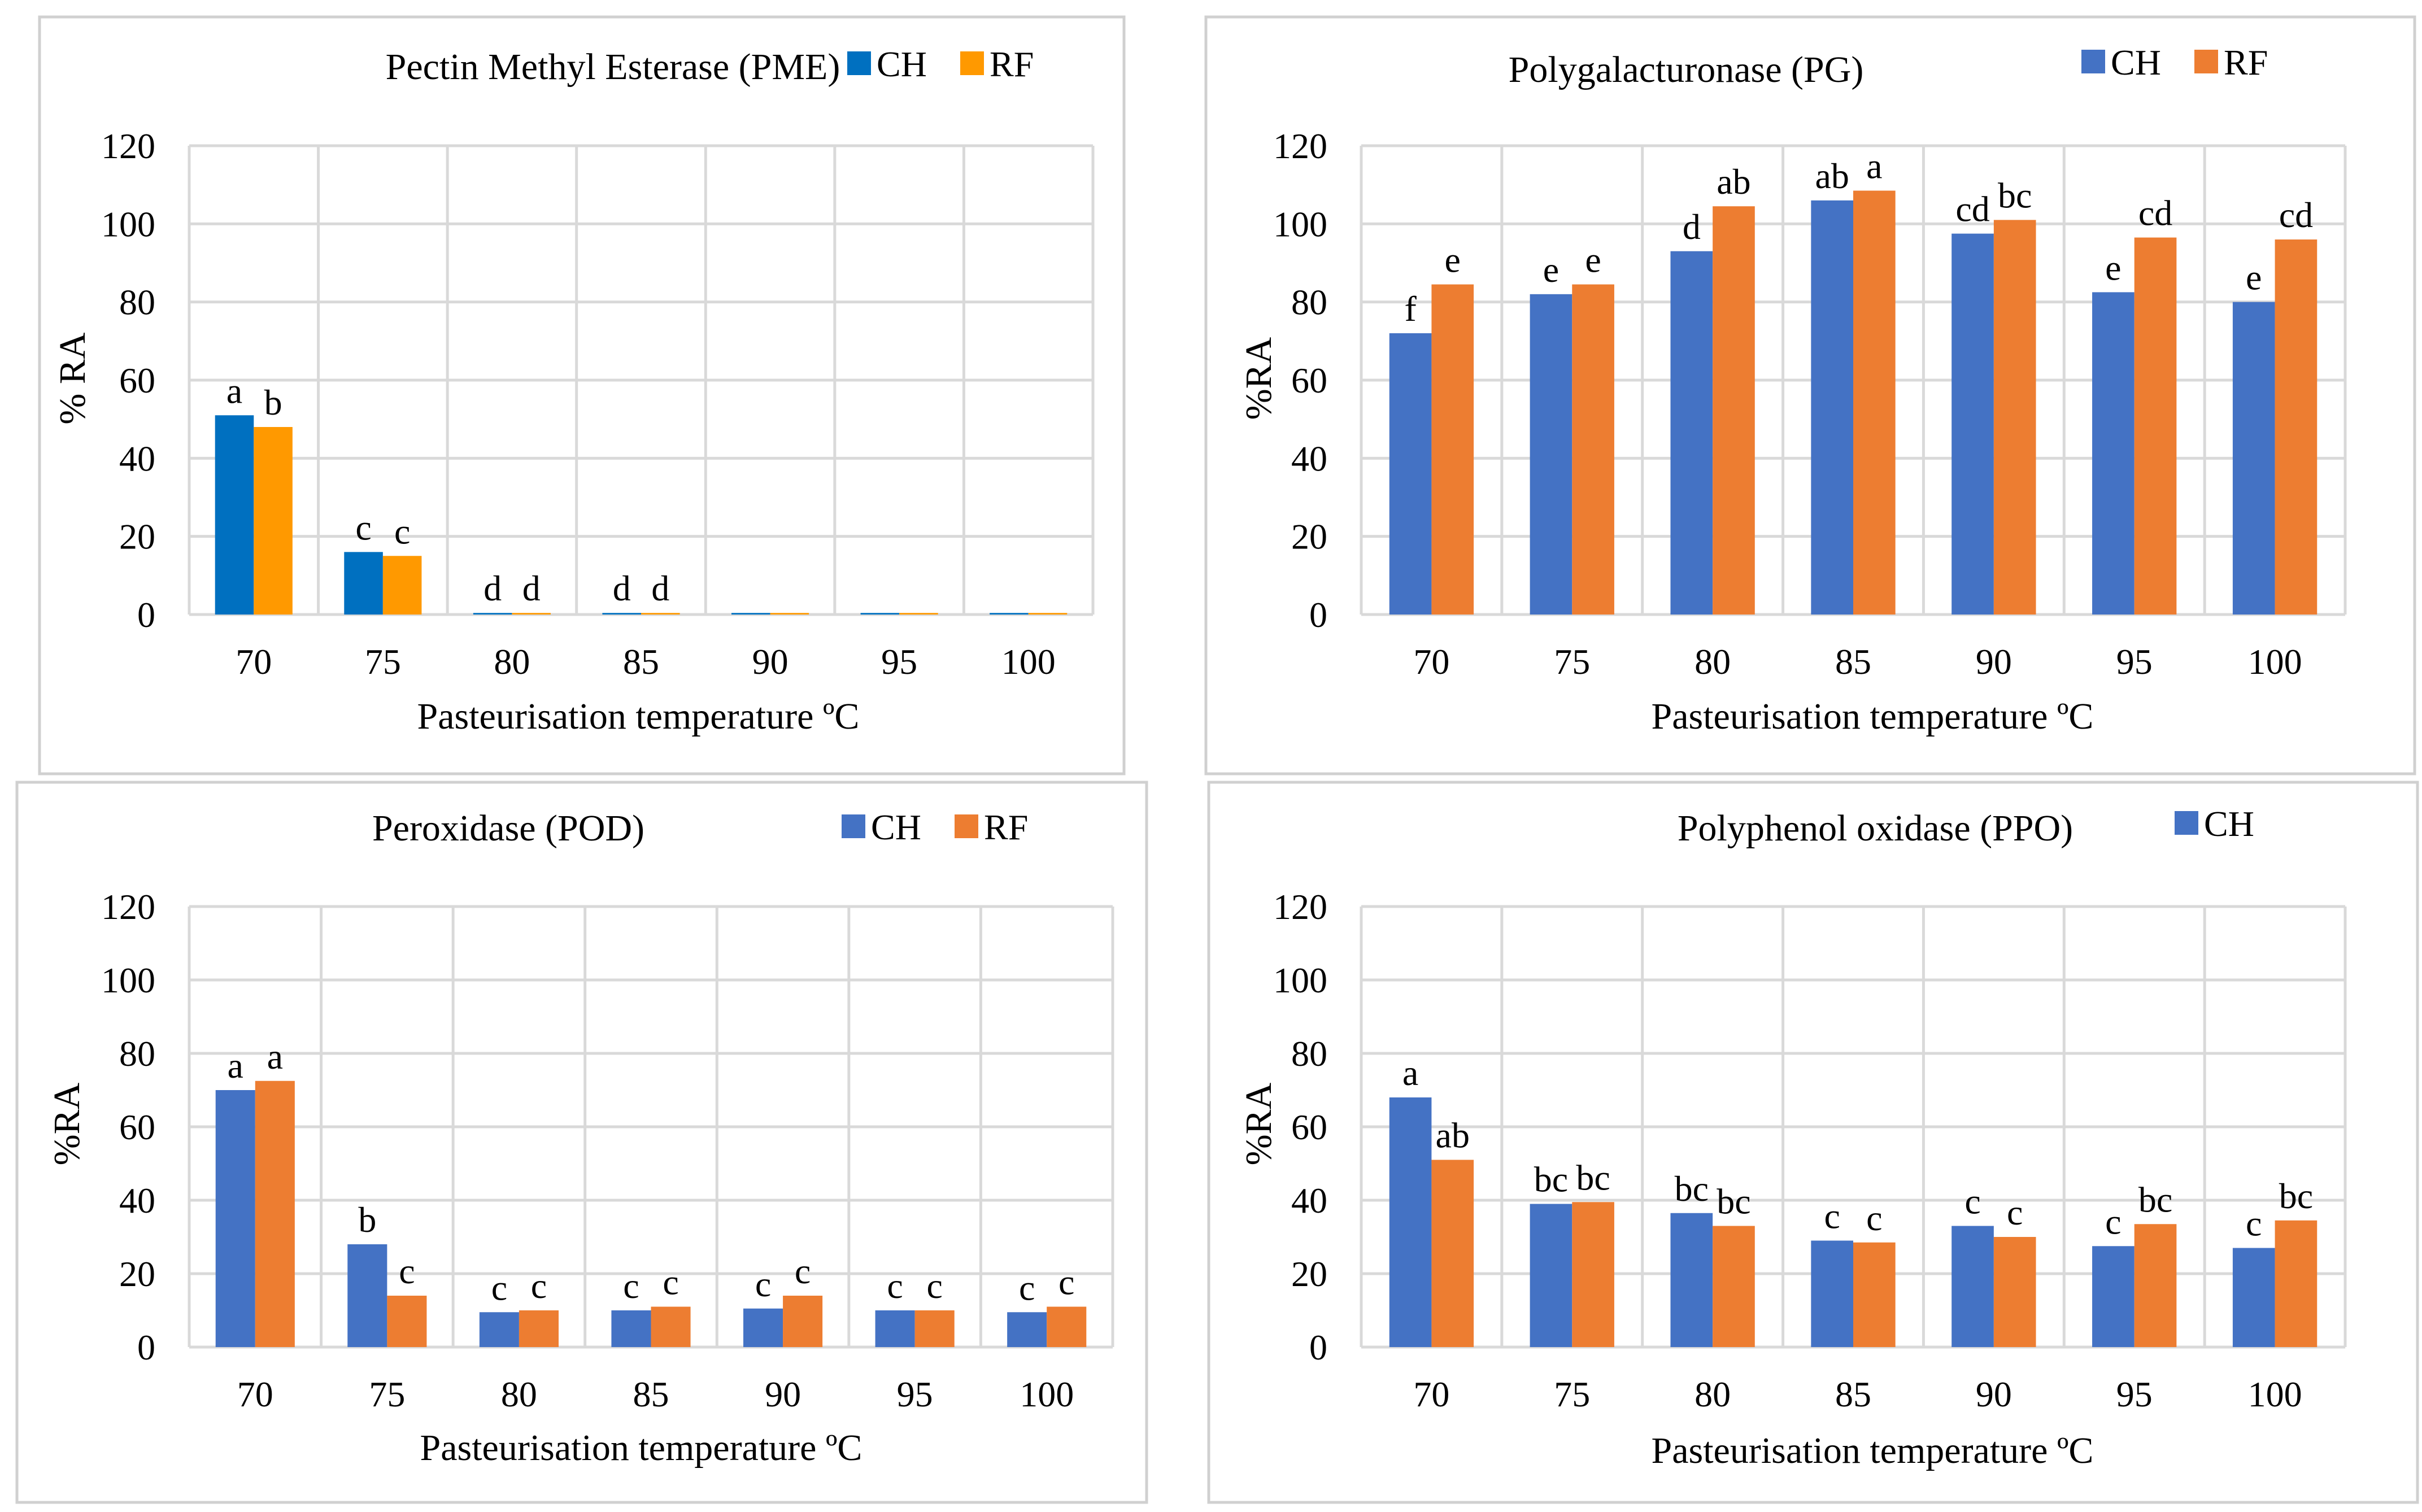 This screenshot has width=2422, height=1512. Describe the element at coordinates (1972, 209) in the screenshot. I see `significance-label: cd` at that location.